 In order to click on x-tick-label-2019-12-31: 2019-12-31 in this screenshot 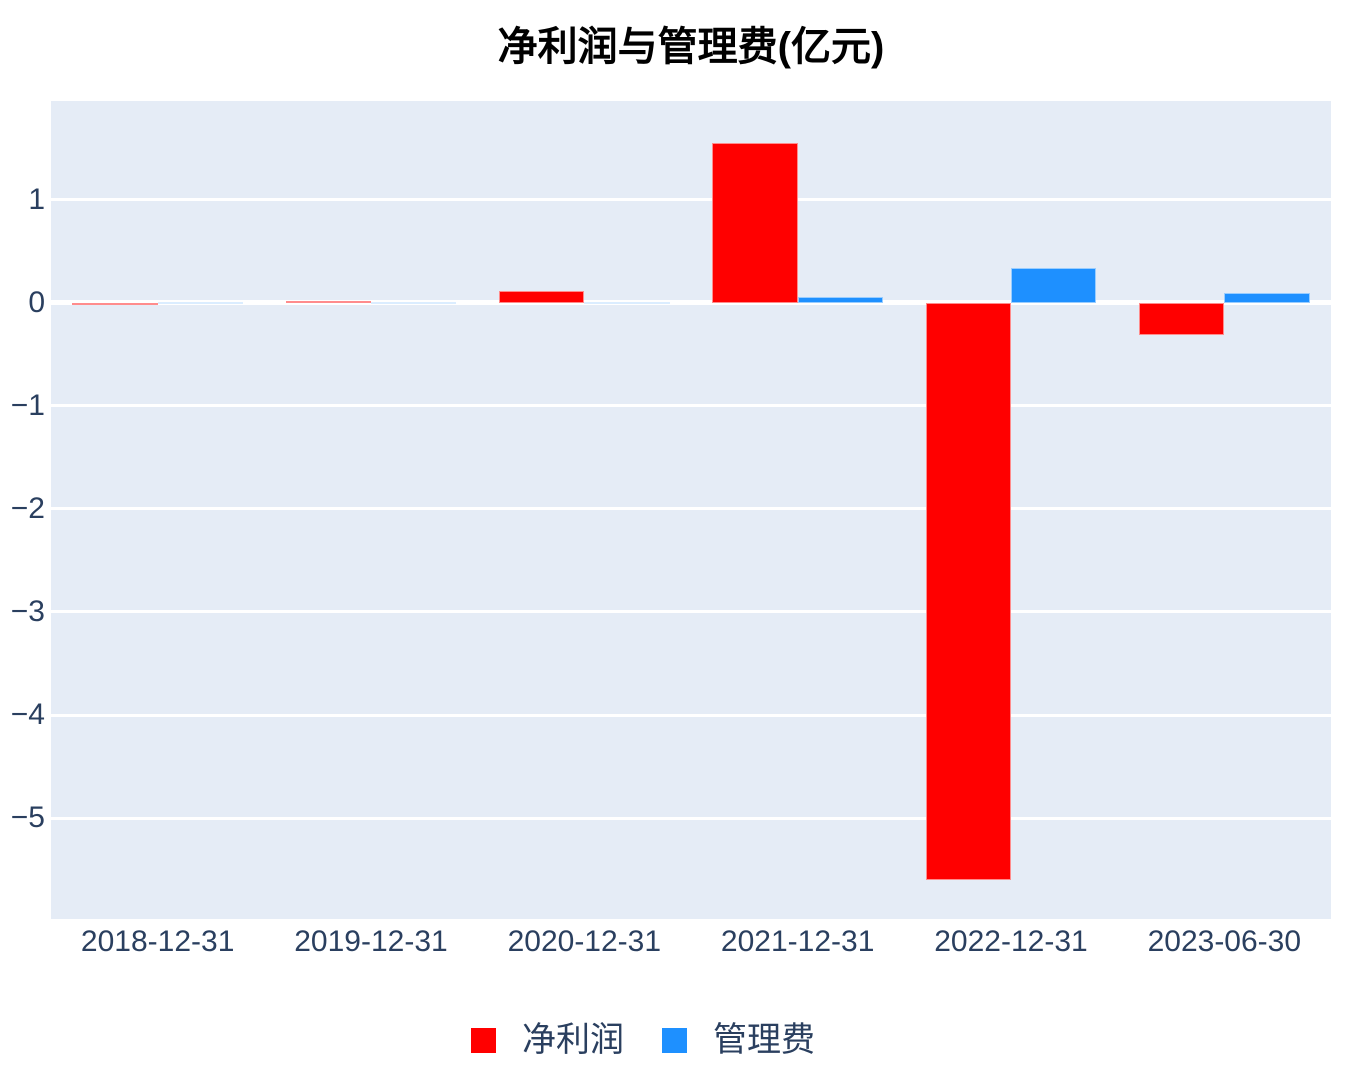, I will do `click(371, 941)`.